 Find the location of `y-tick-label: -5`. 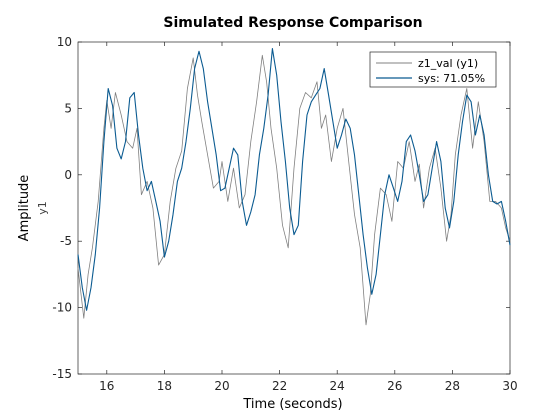

y-tick-label: -5 is located at coordinates (66, 241).